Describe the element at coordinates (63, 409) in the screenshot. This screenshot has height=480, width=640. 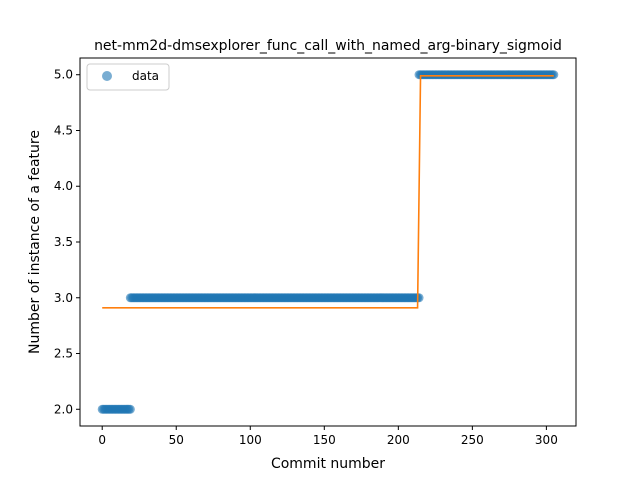
I see `y-tick-label: 2.0` at that location.